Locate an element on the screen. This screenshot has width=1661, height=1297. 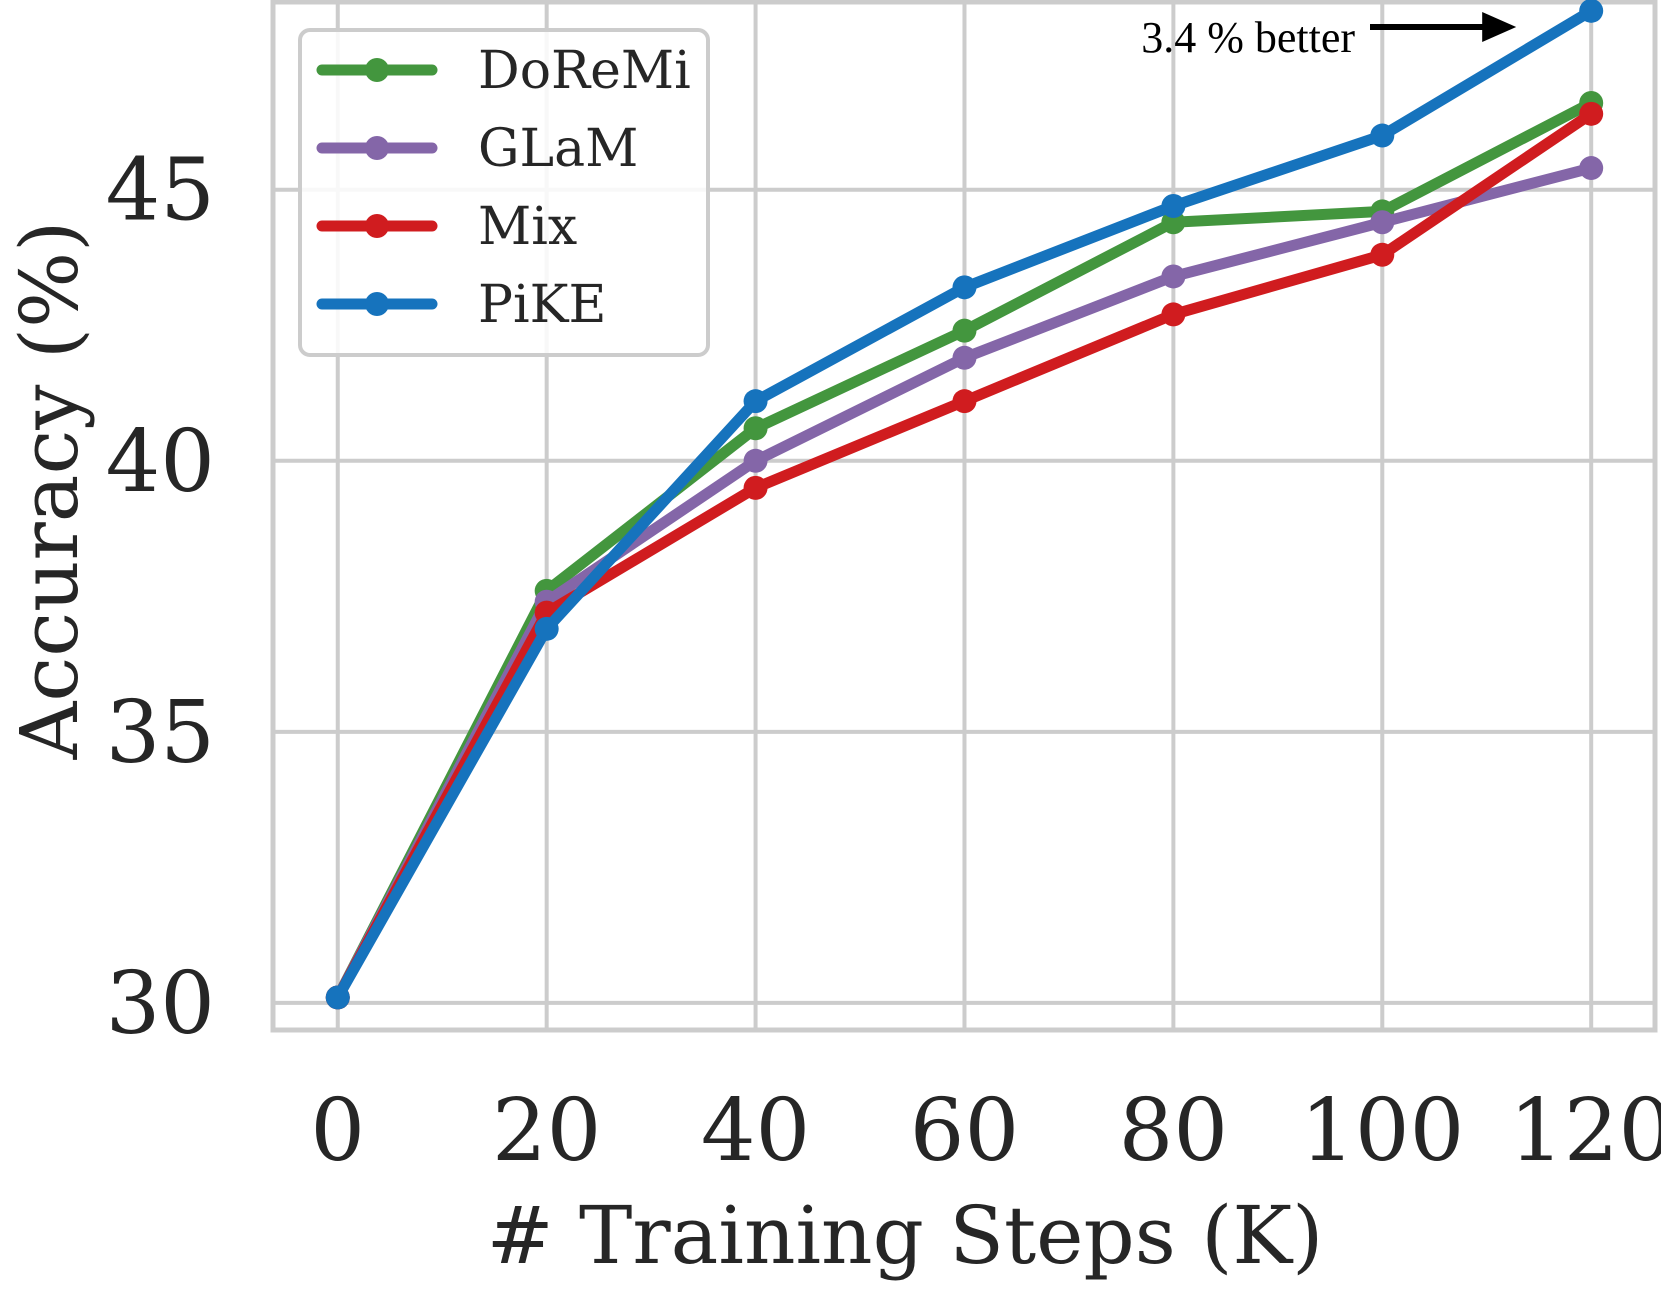
y-tick-label: 30 is located at coordinates (160, 1004).